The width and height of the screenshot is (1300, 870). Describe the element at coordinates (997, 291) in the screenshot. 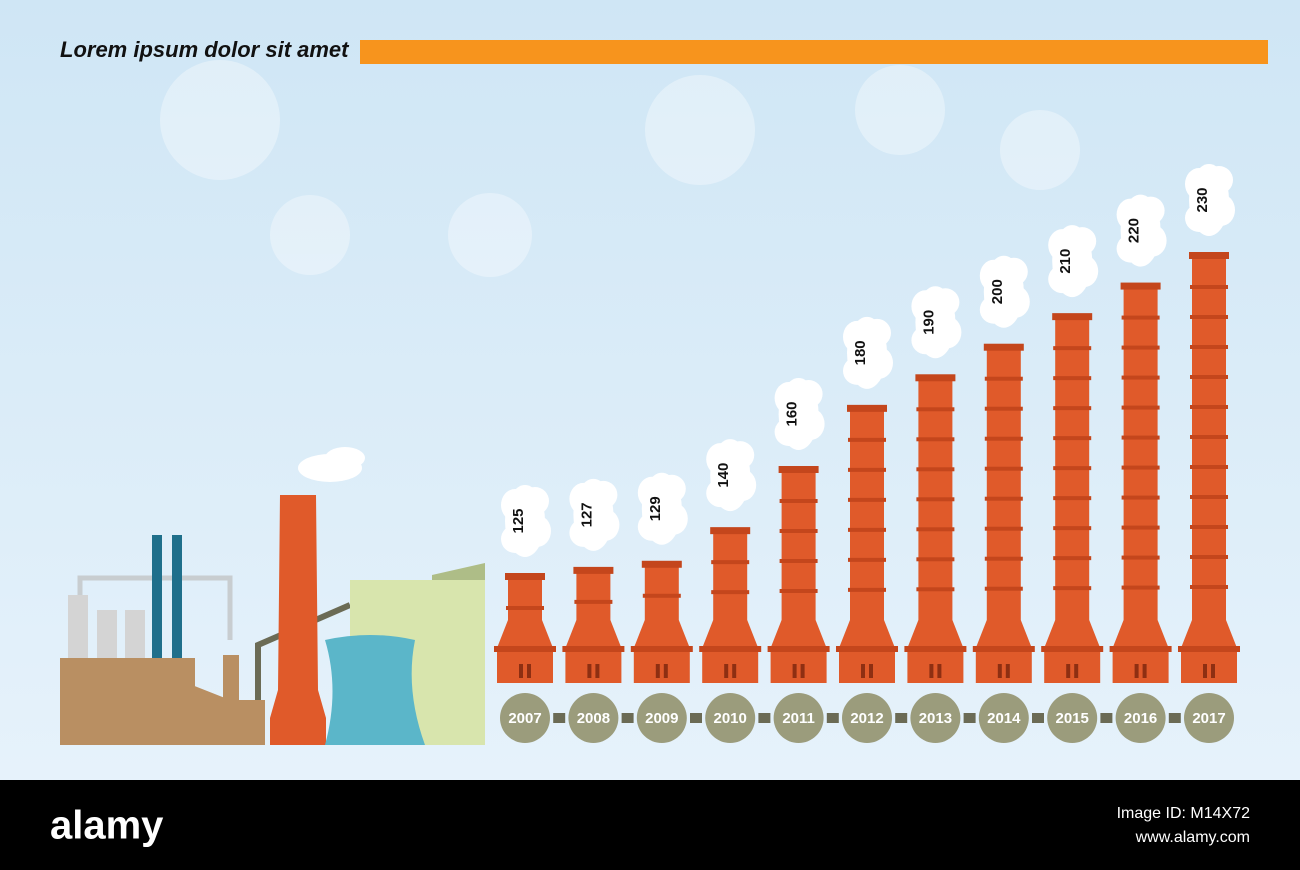

I see `value-label: 200` at that location.